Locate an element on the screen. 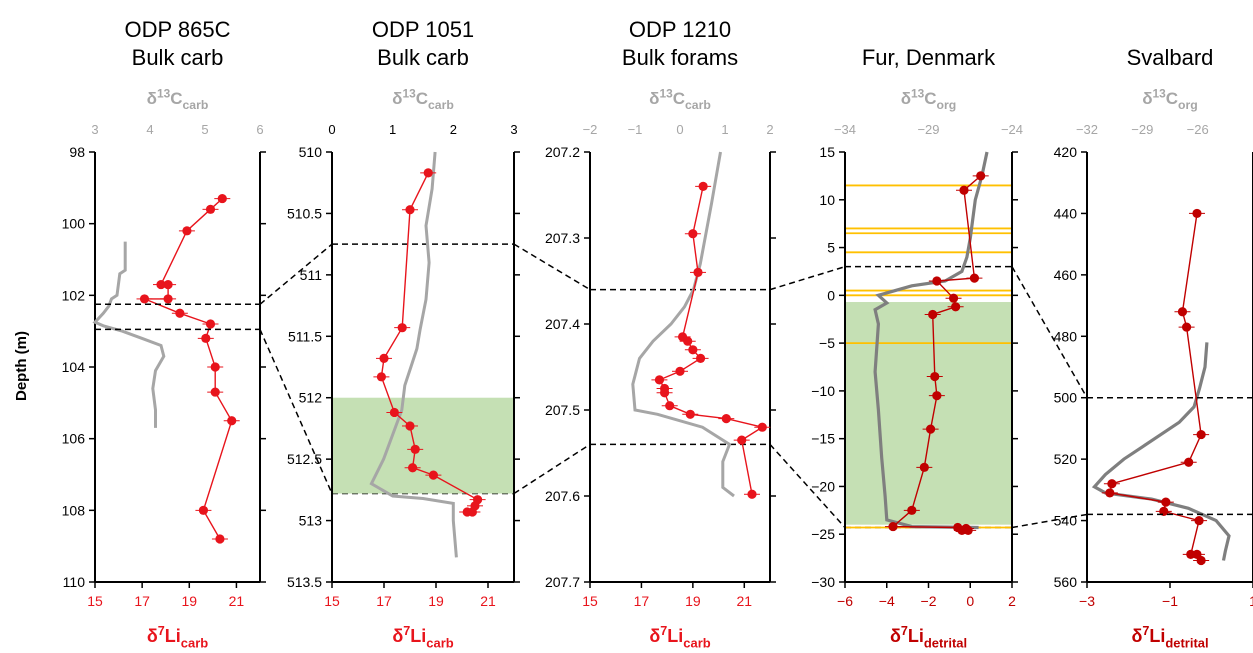 This screenshot has width=1253, height=653. depth-tick-label: 510.5 is located at coordinates (304, 213).